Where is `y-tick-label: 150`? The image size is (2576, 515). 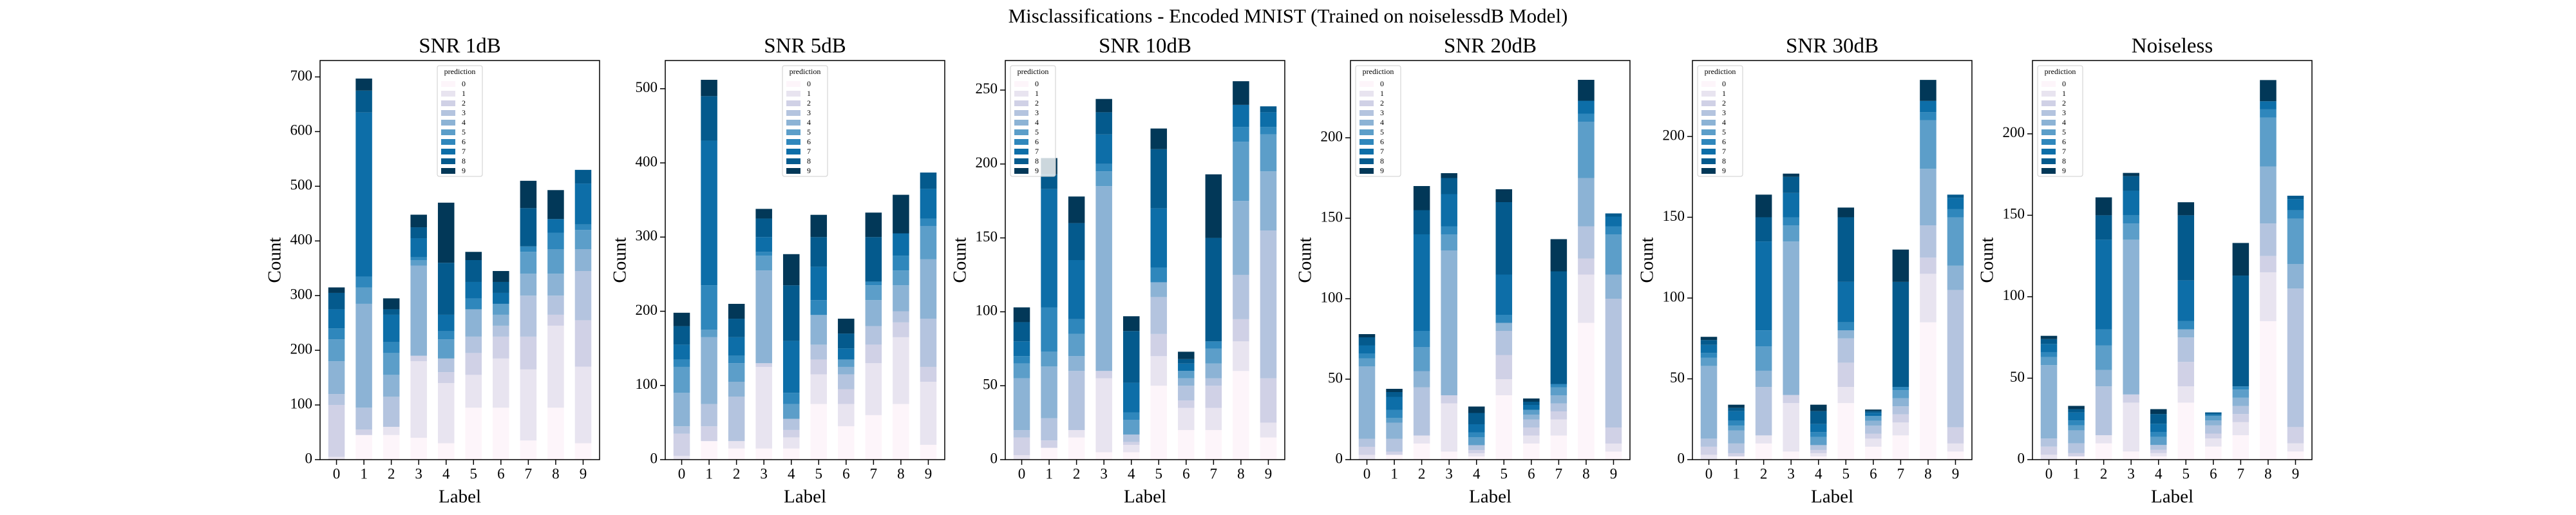
y-tick-label: 150 is located at coordinates (2014, 214).